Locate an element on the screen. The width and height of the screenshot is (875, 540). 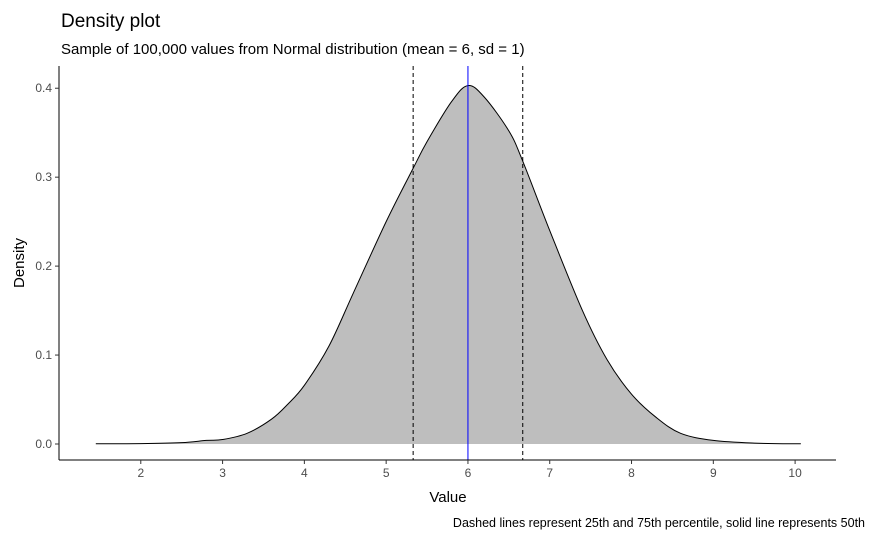
y-tick-label: 0.4 is located at coordinates (43, 88).